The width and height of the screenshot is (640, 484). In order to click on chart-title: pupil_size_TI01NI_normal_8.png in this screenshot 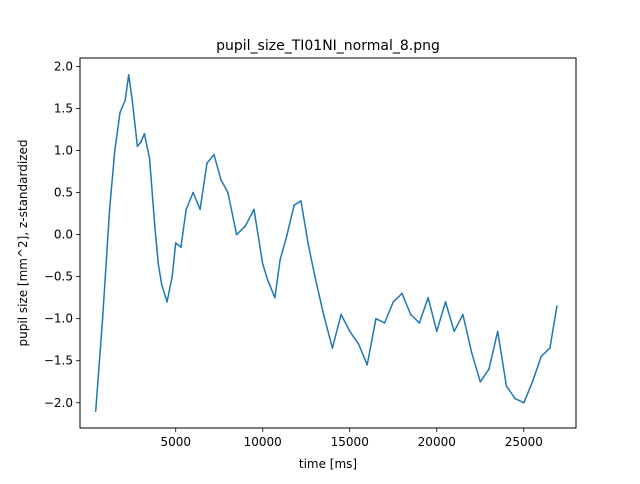, I will do `click(328, 46)`.